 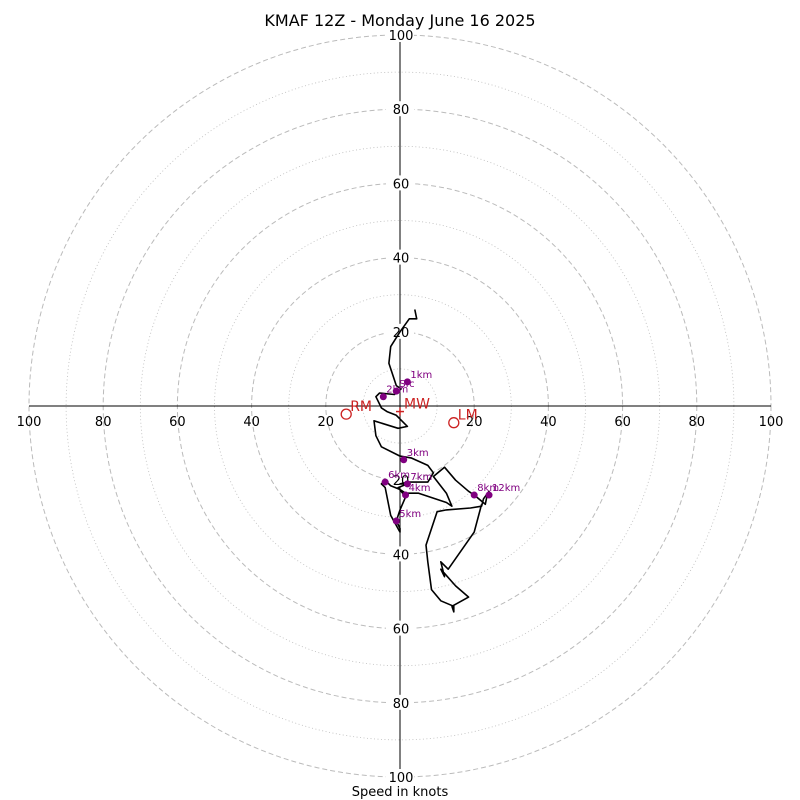 I want to click on tick-label-right: 100, so click(x=771, y=422).